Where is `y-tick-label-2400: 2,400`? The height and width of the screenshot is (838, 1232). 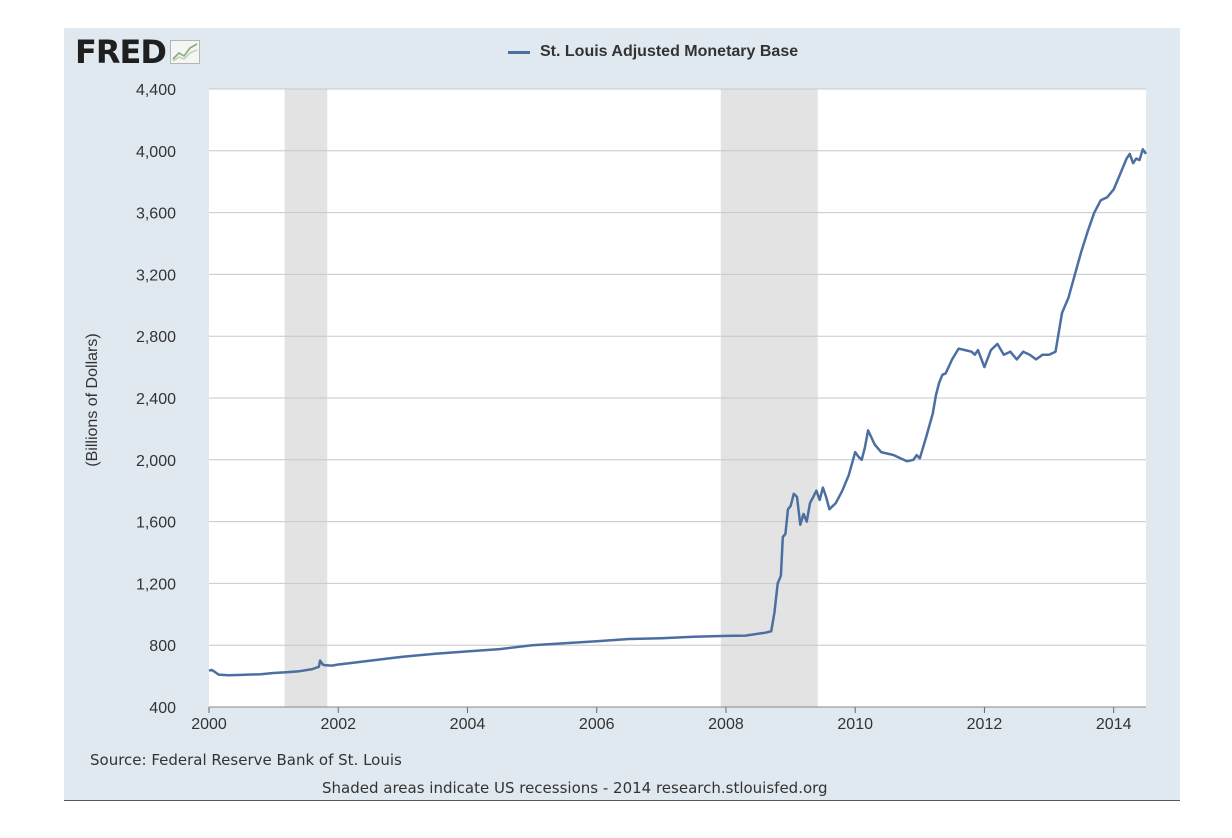 y-tick-label-2400: 2,400 is located at coordinates (156, 399).